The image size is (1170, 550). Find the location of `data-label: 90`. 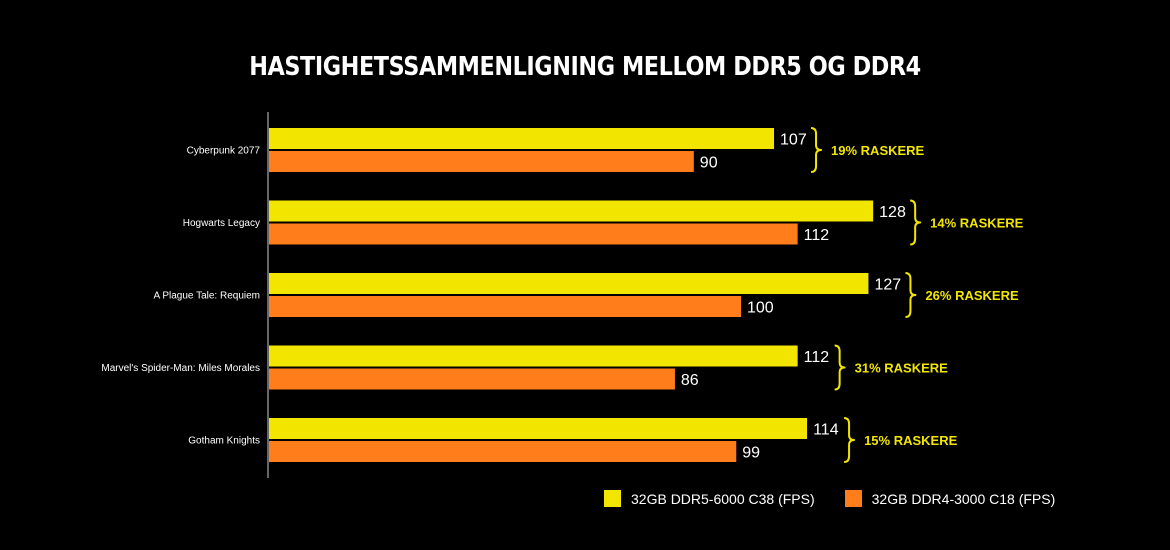

data-label: 90 is located at coordinates (709, 163).